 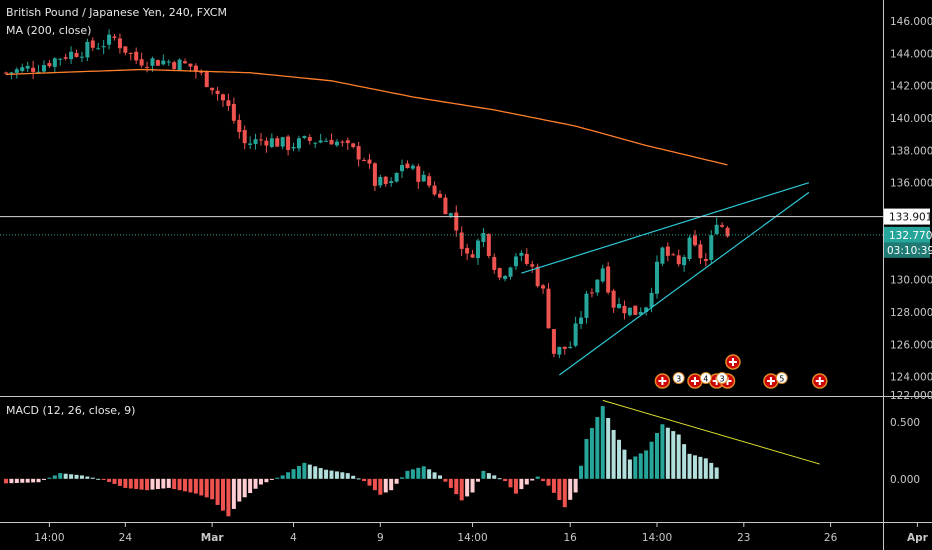 I want to click on ma-indicator-label: MA (200, close), so click(x=49, y=30).